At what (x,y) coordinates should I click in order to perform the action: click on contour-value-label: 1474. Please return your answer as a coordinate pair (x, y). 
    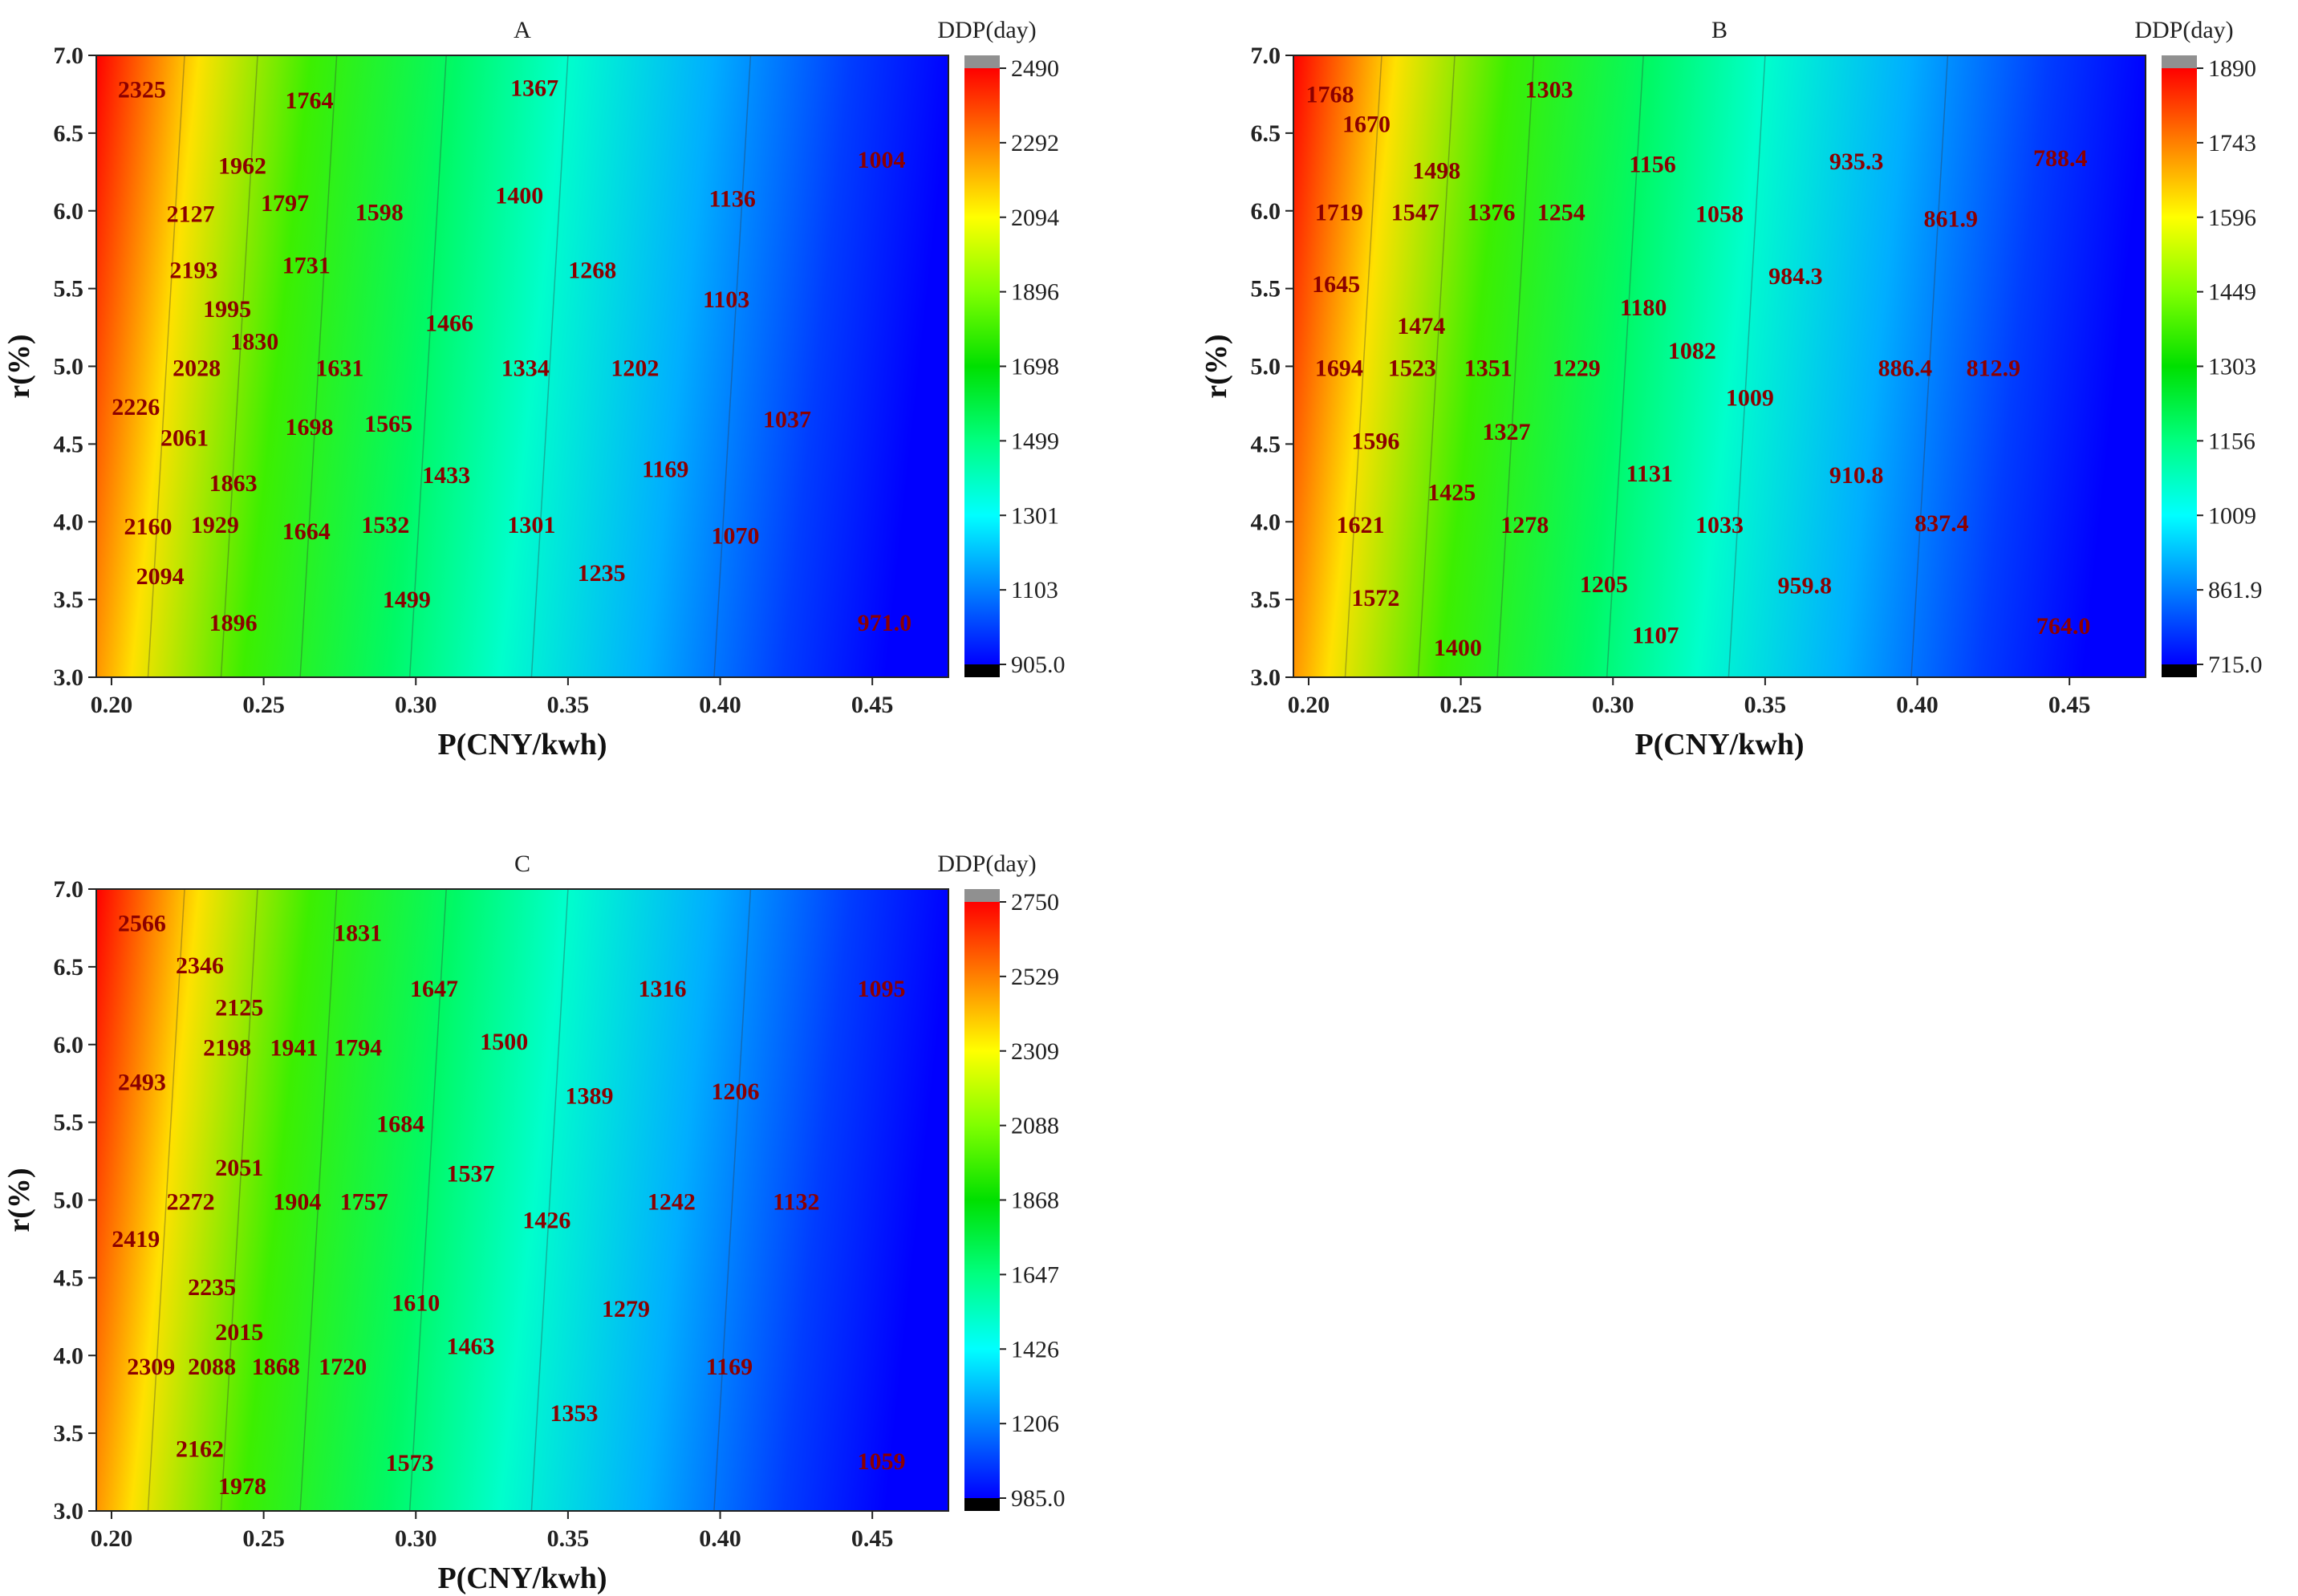
    Looking at the image, I should click on (1421, 326).